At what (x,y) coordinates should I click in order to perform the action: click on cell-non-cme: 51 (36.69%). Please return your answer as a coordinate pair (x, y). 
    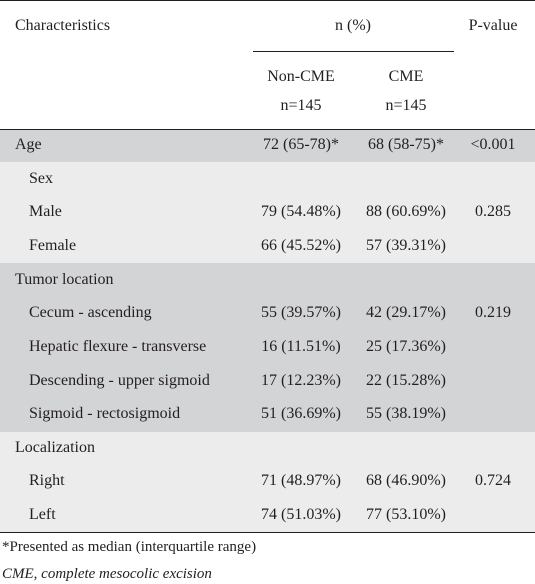
    Looking at the image, I should click on (301, 413).